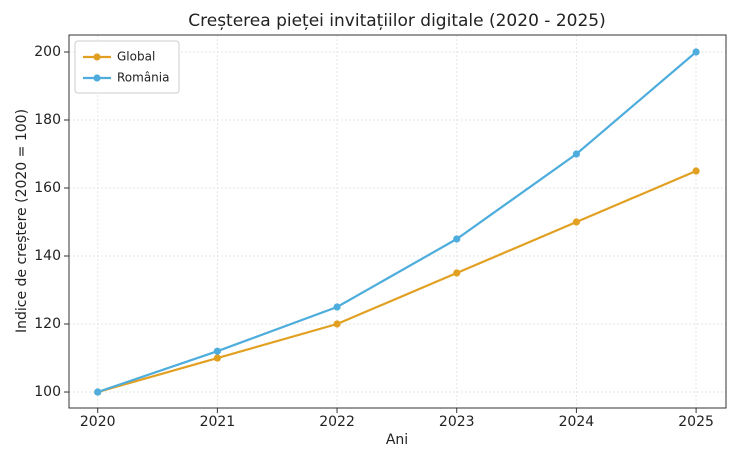  I want to click on y-axis-label: Indice de creștere (2020 = 100), so click(22, 221).